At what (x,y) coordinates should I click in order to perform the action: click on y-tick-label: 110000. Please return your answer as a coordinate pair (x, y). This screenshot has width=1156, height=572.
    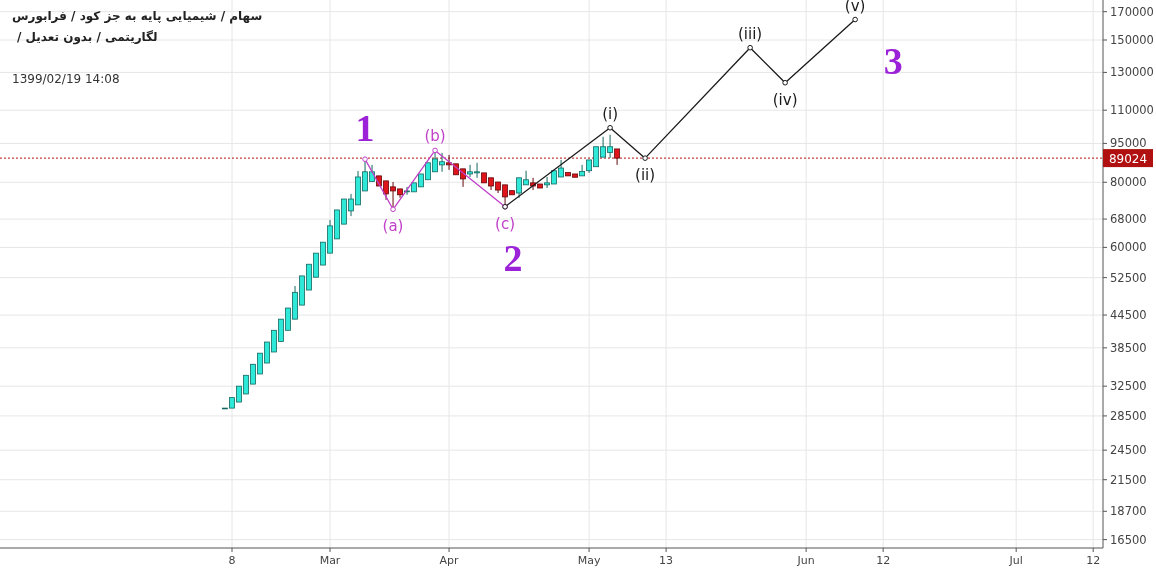
    Looking at the image, I should click on (1132, 110).